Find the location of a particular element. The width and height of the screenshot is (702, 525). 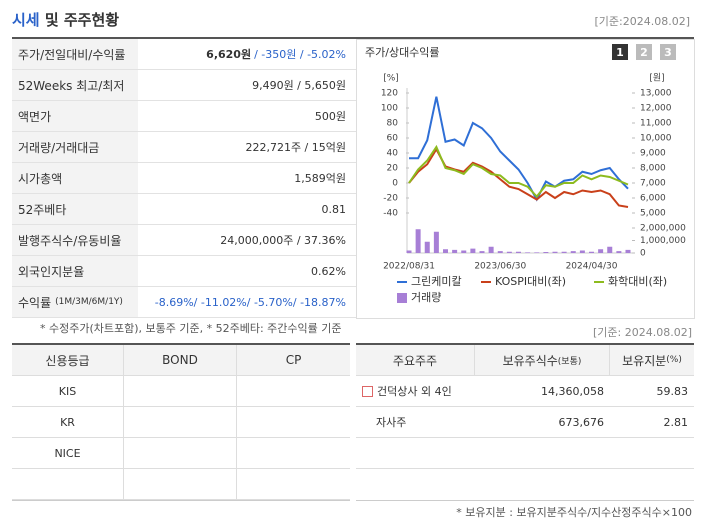

legend-label: 그린케미칼 is located at coordinates (436, 281).